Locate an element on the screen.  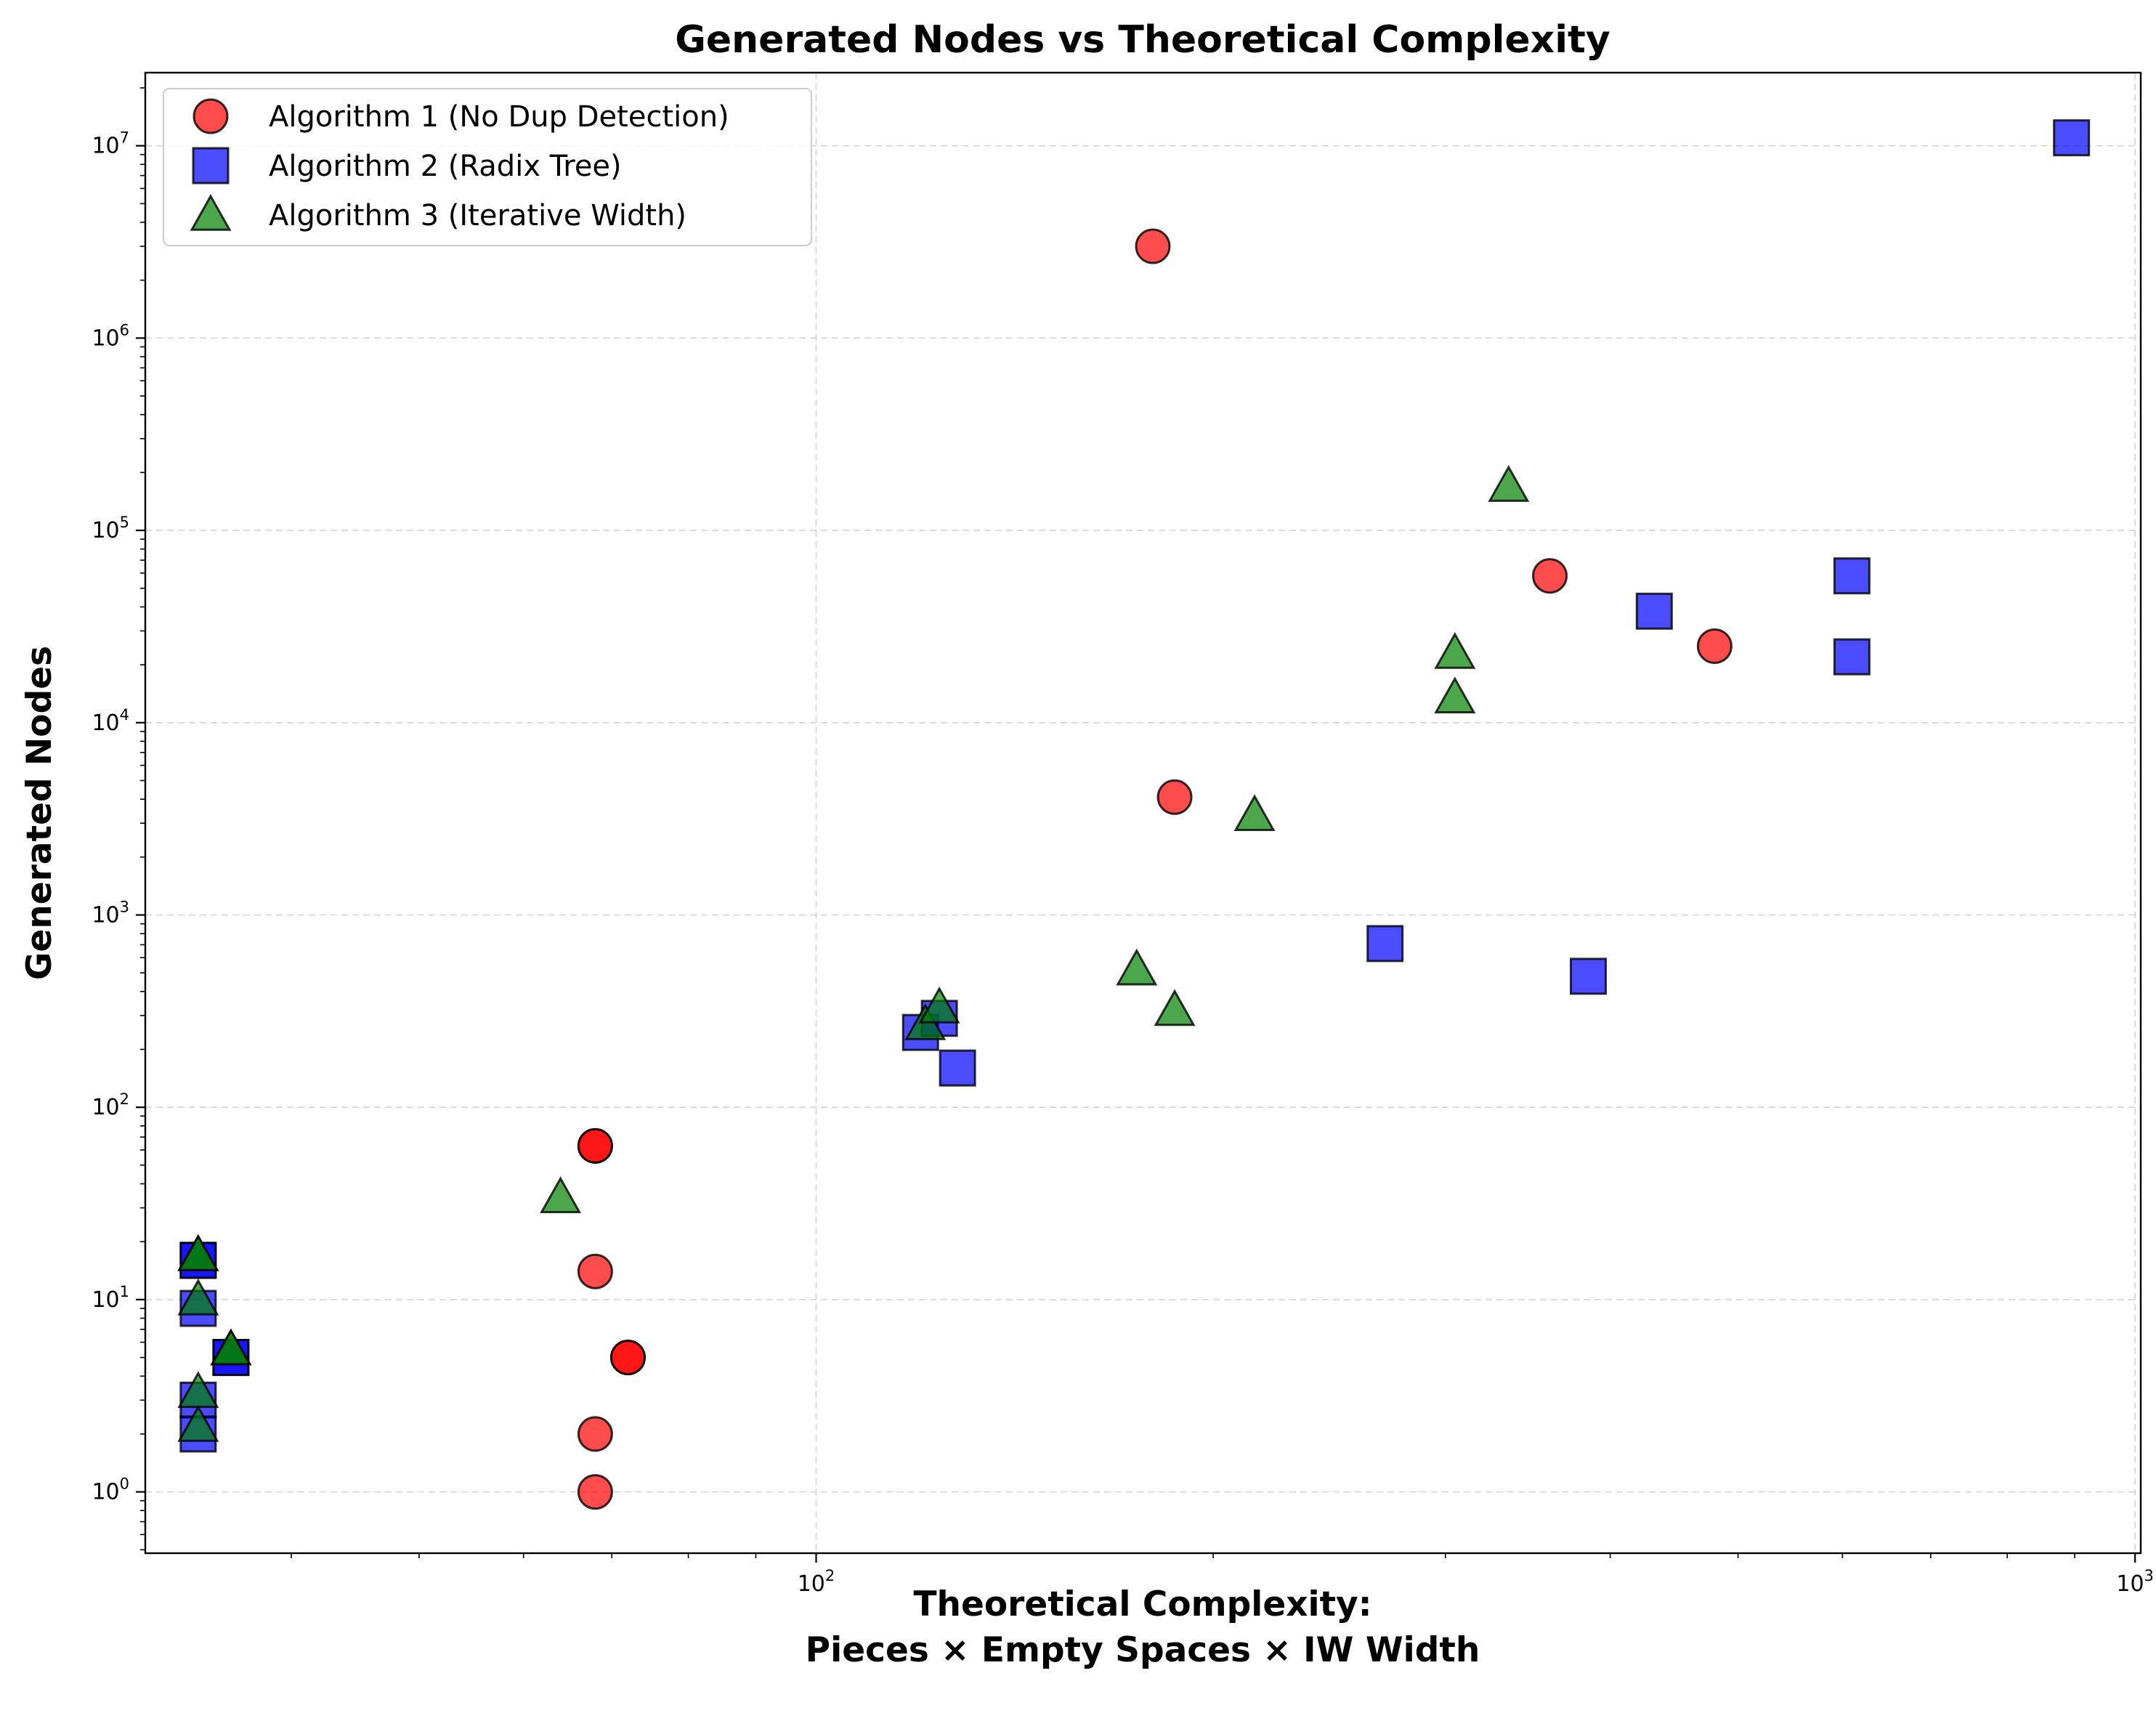
y-tick-label: 10³ is located at coordinates (110, 913).